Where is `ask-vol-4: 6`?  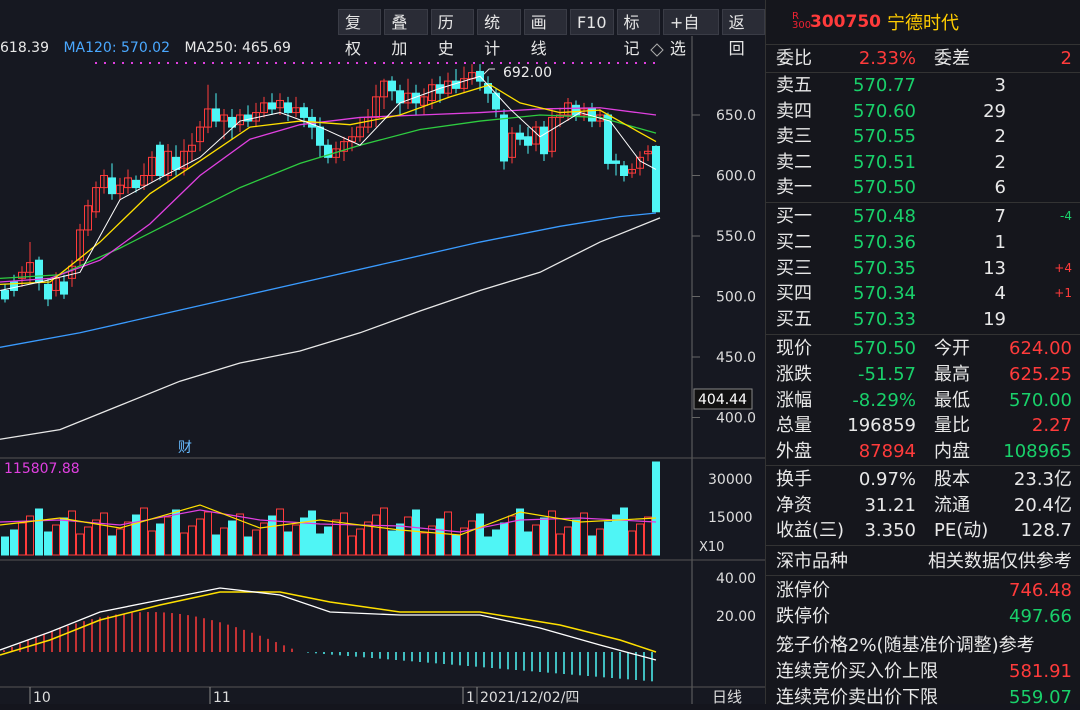
ask-vol-4: 6 is located at coordinates (1000, 187).